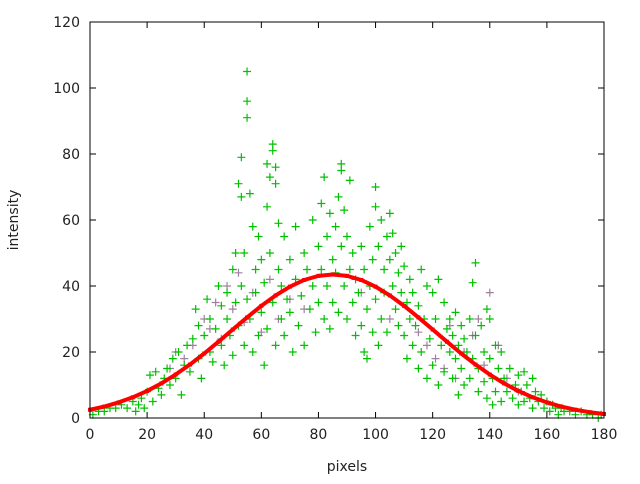  I want to click on y-axis-label: intensity, so click(14, 220).